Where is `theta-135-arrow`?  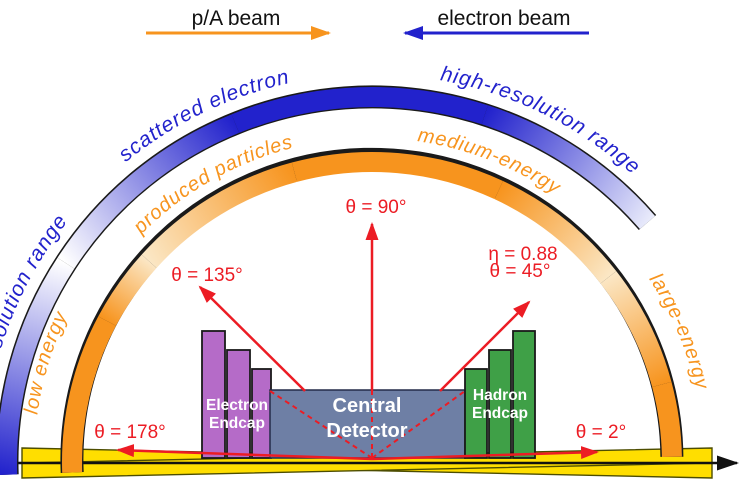 theta-135-arrow is located at coordinates (252, 338).